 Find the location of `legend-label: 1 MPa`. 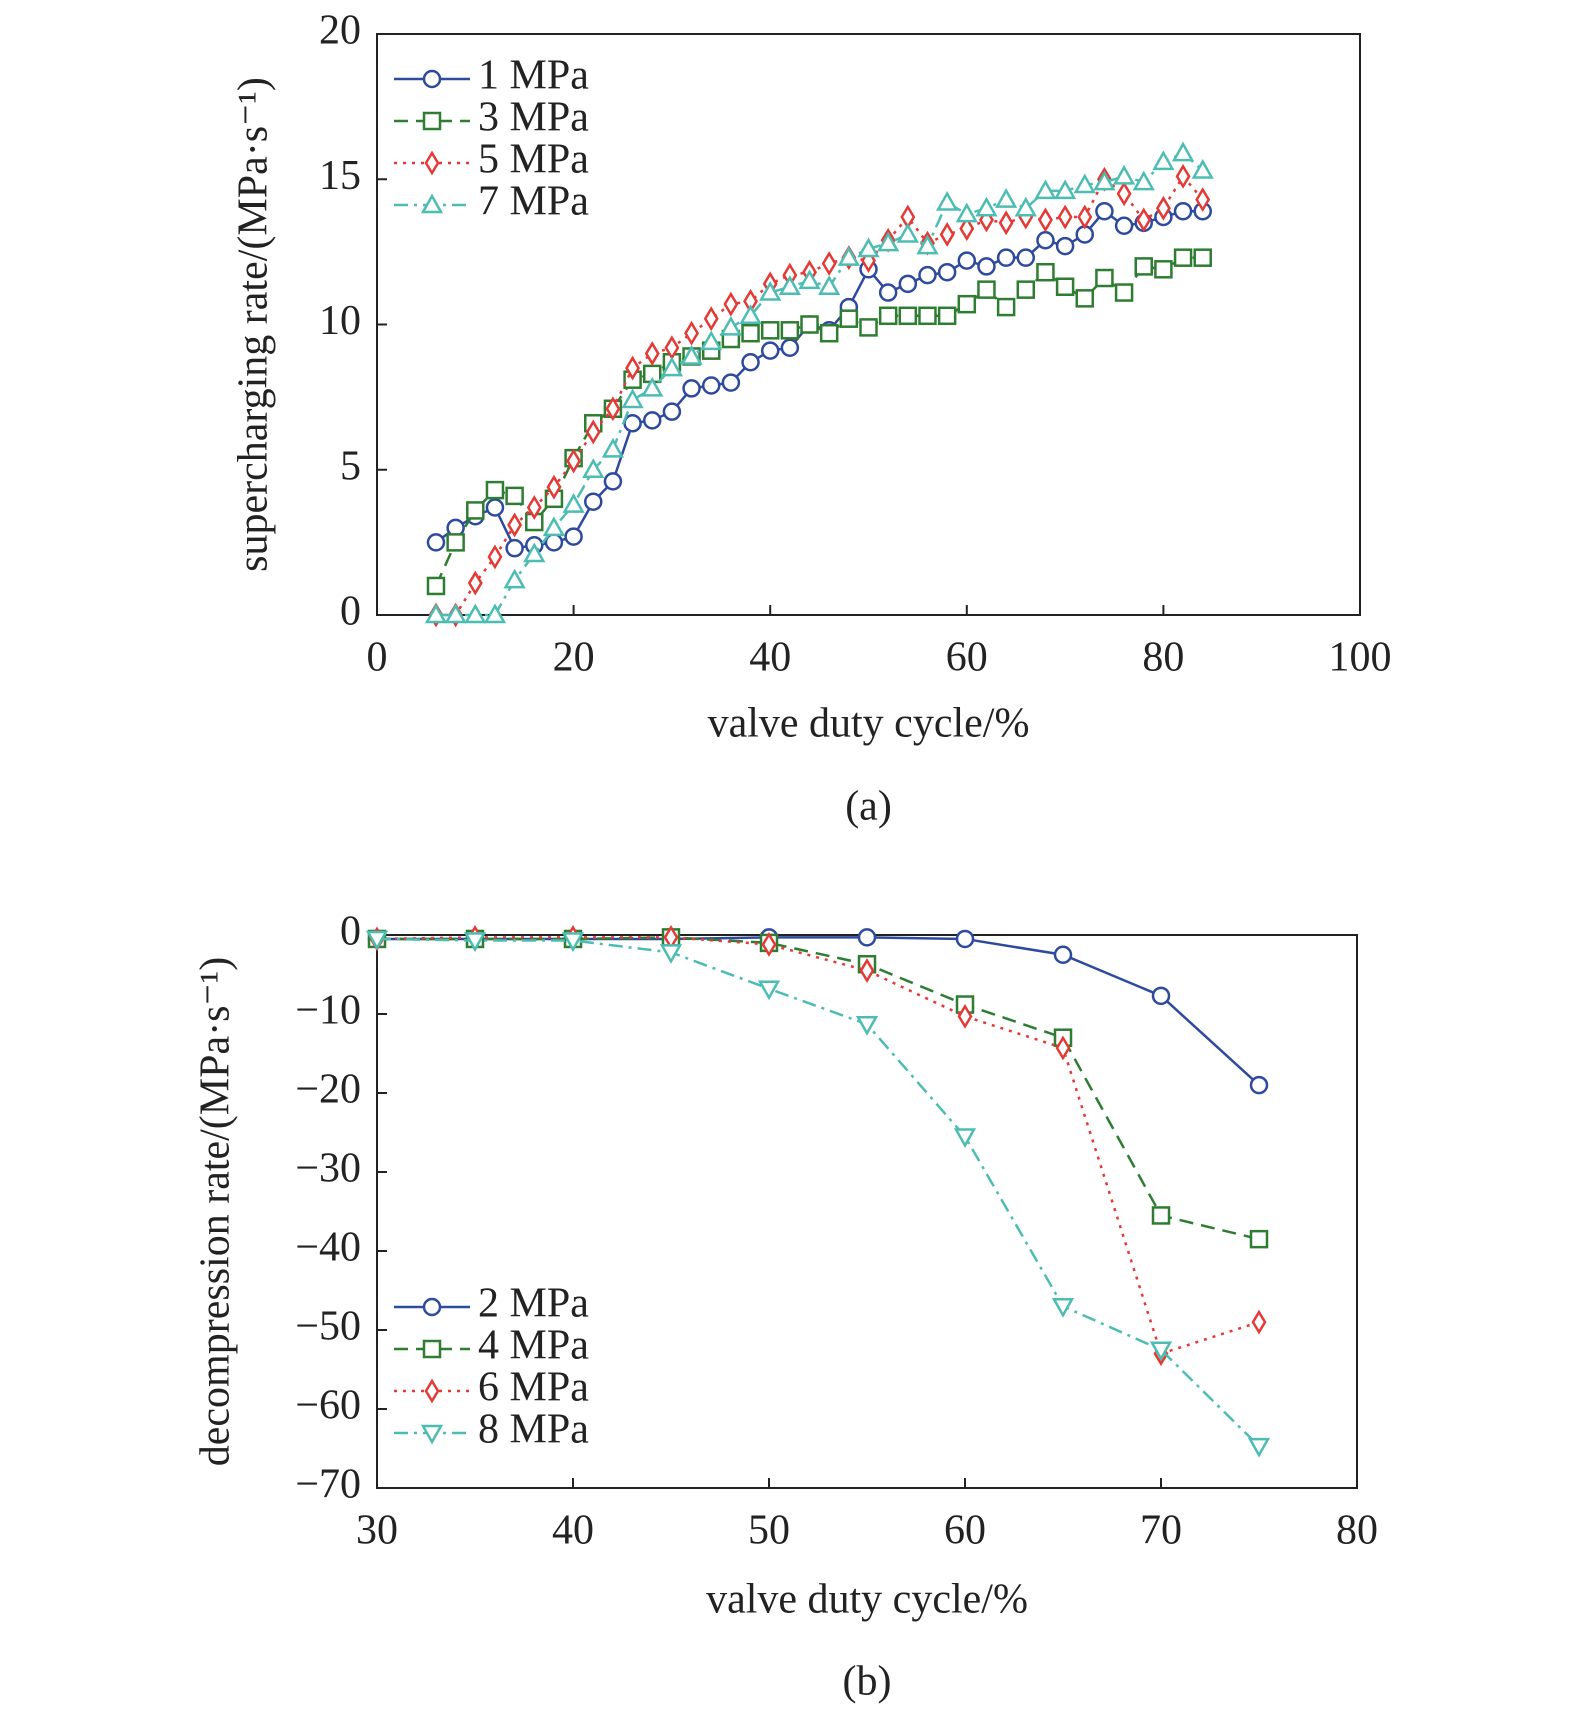

legend-label: 1 MPa is located at coordinates (533, 76).